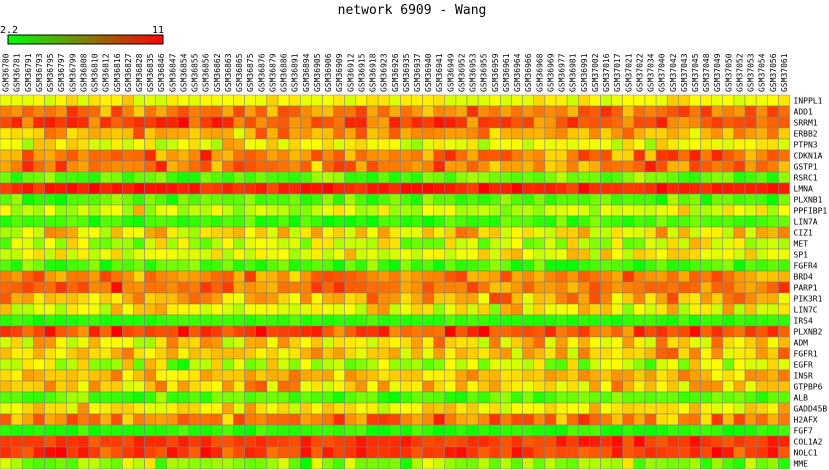 This screenshot has height=470, width=829. What do you see at coordinates (417, 72) in the screenshot?
I see `column-label: GSM36937` at bounding box center [417, 72].